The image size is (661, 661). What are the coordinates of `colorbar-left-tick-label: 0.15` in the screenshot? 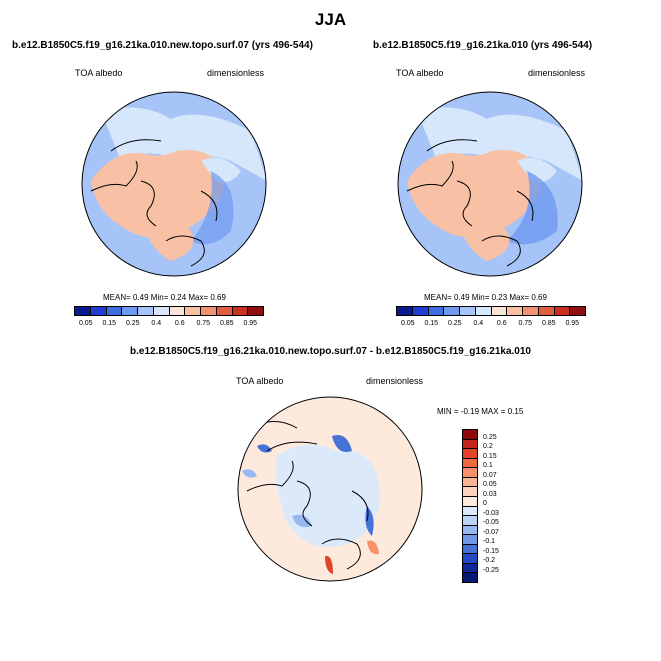 It's located at (109, 323).